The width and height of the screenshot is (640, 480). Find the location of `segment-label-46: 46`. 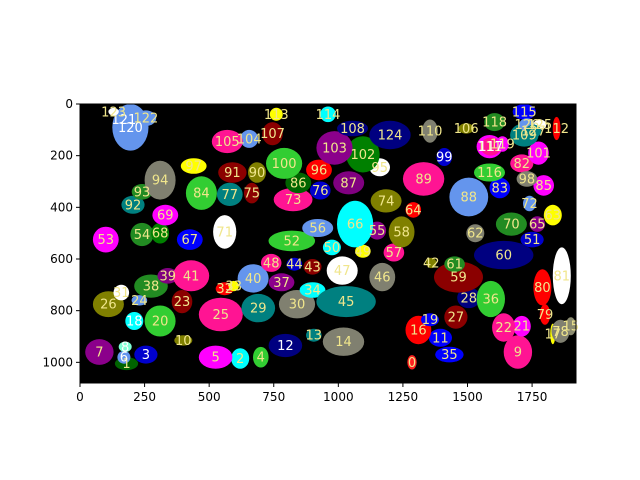

segment-label-46: 46 is located at coordinates (382, 278).